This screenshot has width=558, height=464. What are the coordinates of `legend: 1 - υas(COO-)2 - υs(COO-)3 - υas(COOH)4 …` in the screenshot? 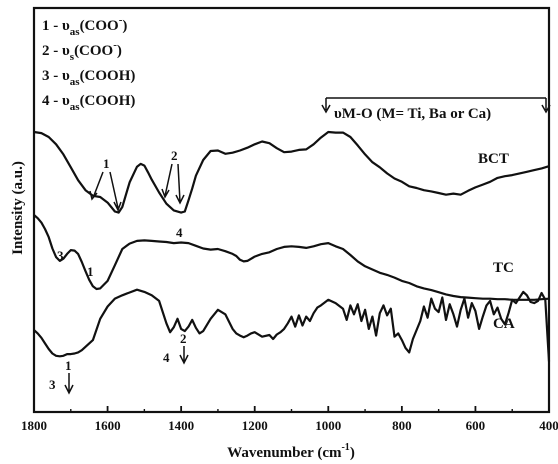 It's located at (88, 63).